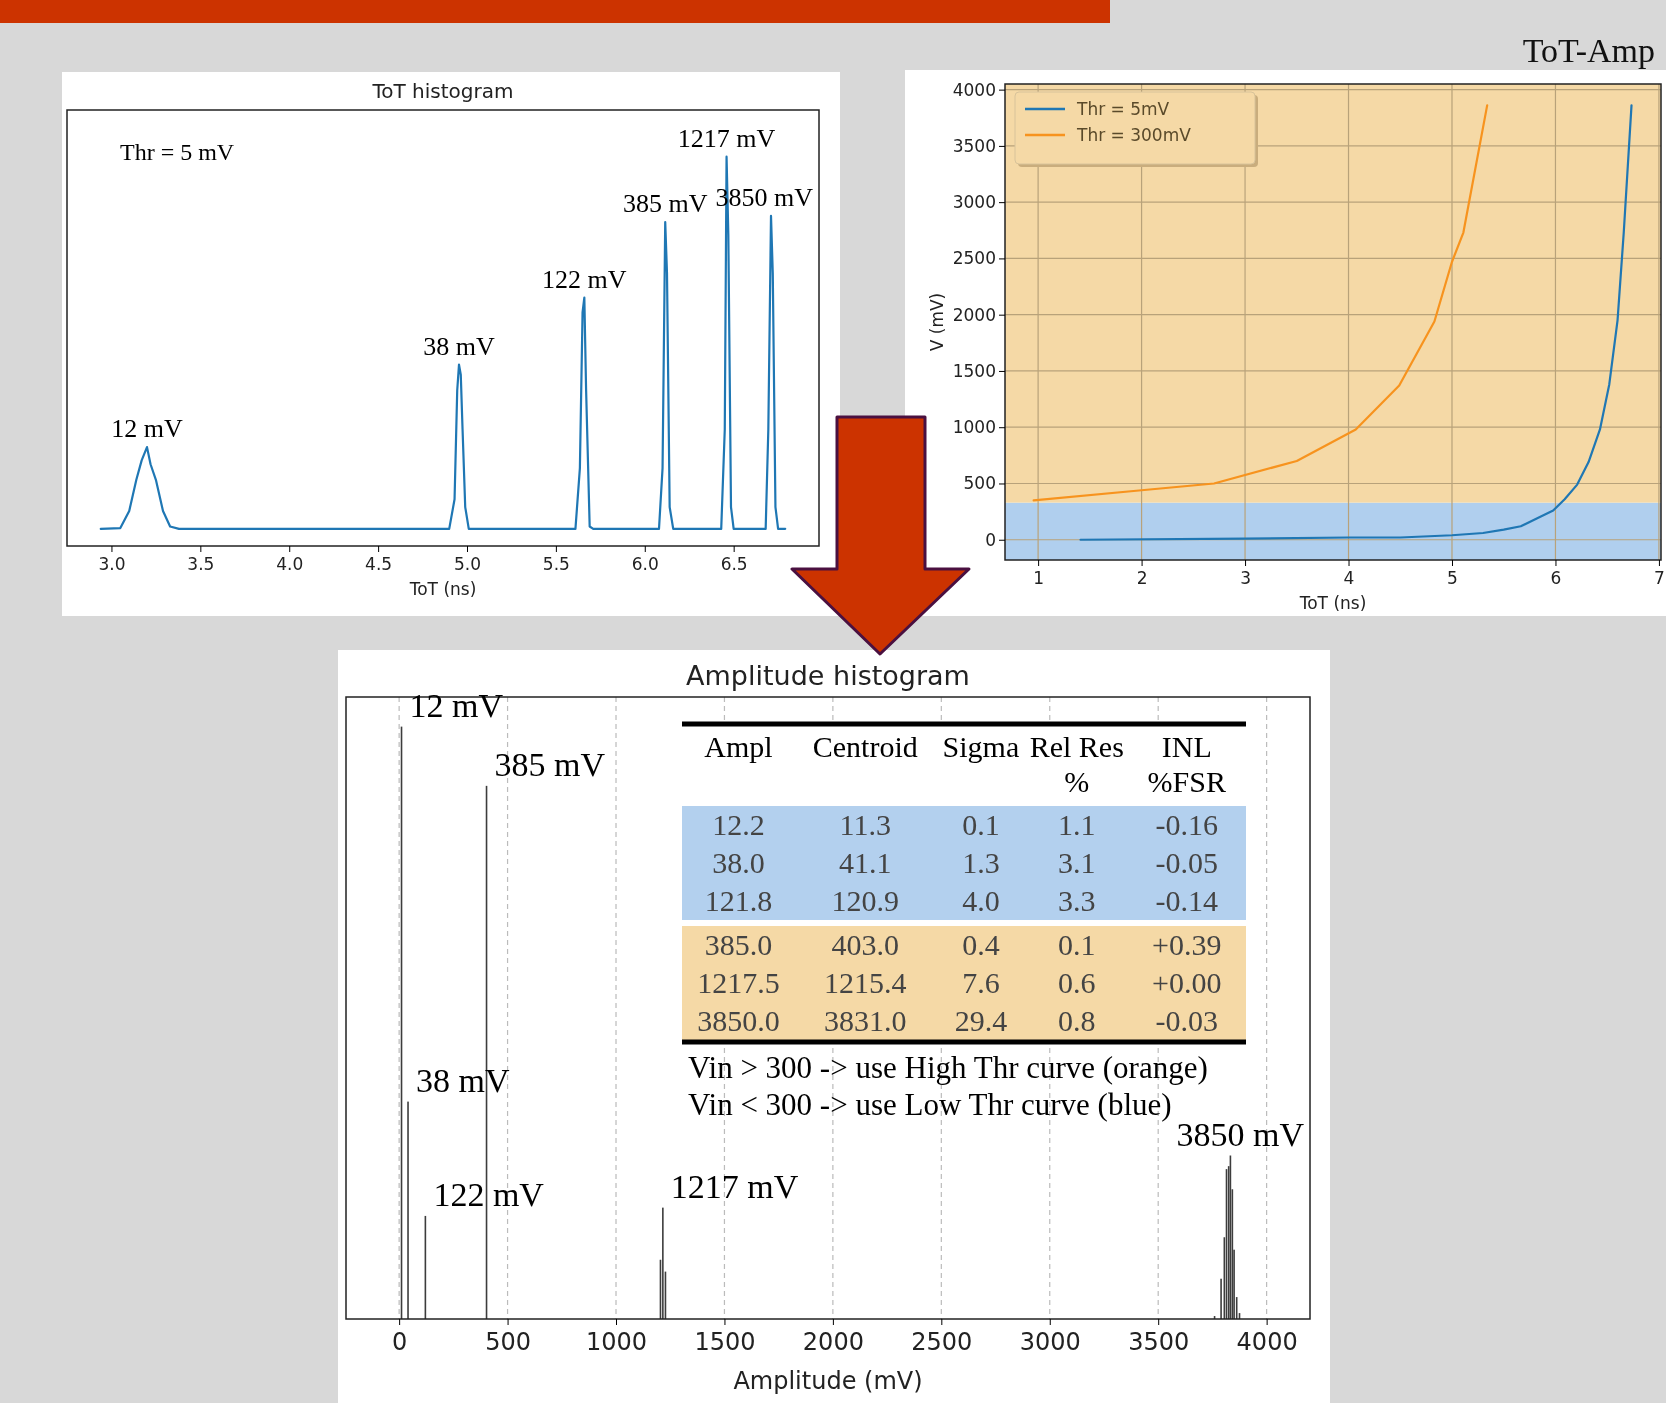 The width and height of the screenshot is (1666, 1403). What do you see at coordinates (833, 1341) in the screenshot?
I see `x-tick-label: 2000` at bounding box center [833, 1341].